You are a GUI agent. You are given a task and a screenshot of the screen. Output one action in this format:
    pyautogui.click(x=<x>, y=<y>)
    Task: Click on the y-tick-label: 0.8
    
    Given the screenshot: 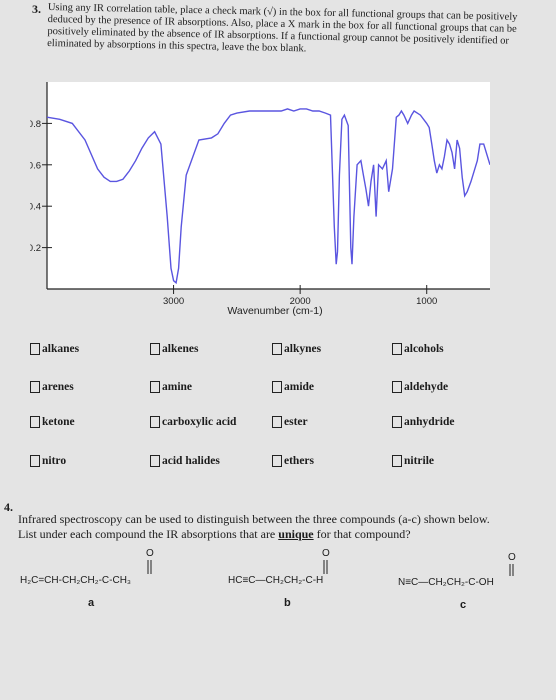 What is the action you would take?
    pyautogui.click(x=35, y=124)
    